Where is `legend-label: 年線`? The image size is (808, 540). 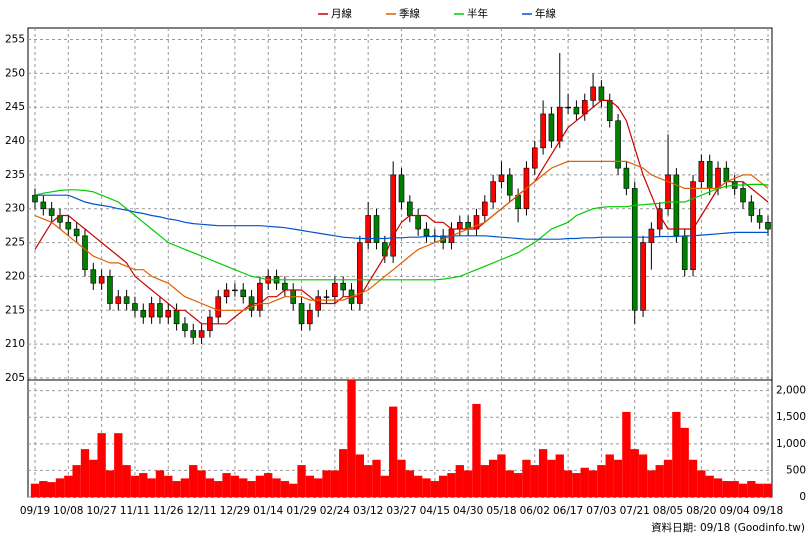 legend-label: 年線 is located at coordinates (545, 13).